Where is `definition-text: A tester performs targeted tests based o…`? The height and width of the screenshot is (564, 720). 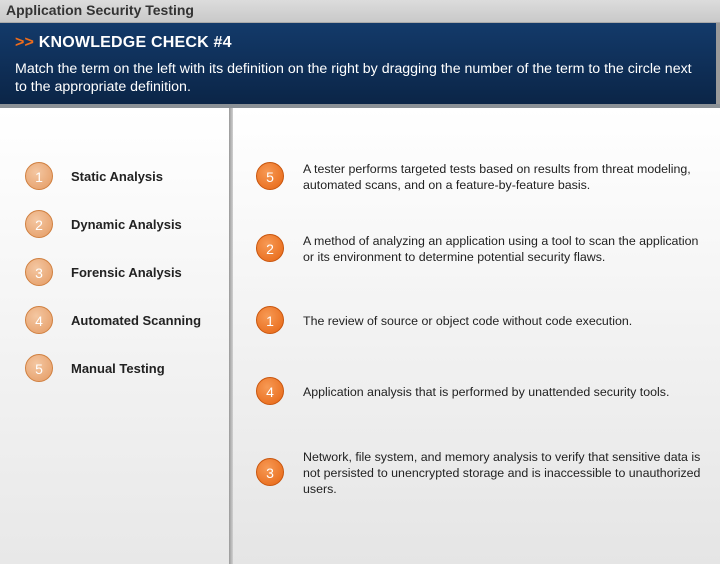
definition-text: A tester performs targeted tests based o… is located at coordinates (497, 177).